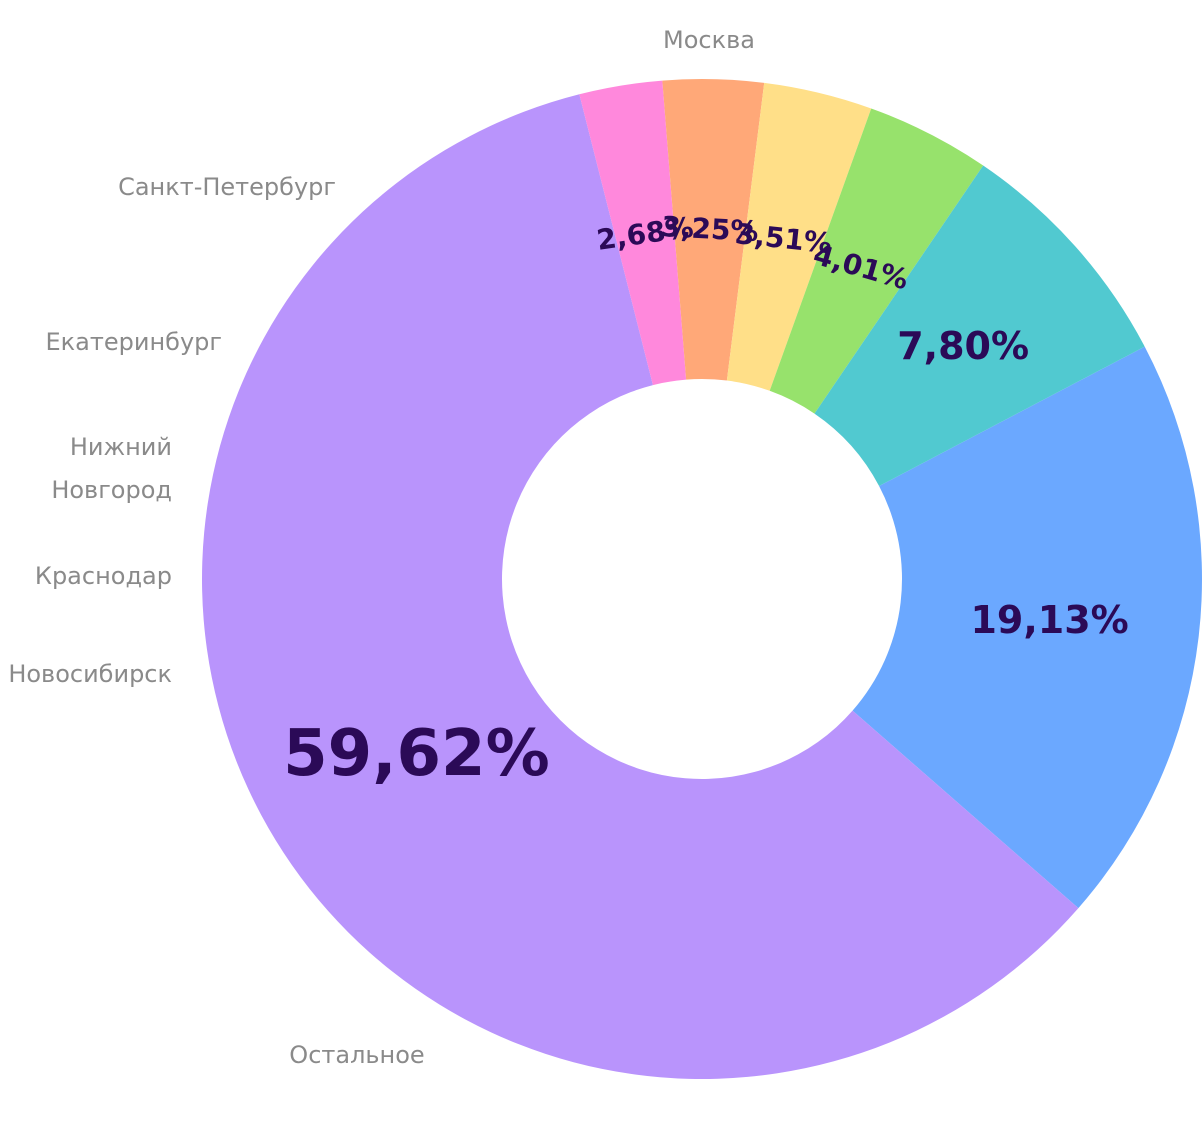 The image size is (1203, 1140). What do you see at coordinates (111, 468) in the screenshot?
I see `slice-category-label-5: Нижний Новгород` at bounding box center [111, 468].